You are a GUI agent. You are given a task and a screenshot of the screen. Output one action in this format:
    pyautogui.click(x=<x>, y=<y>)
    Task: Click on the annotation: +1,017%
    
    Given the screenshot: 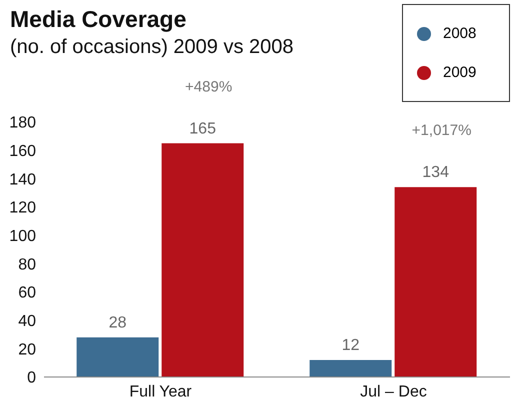 What is the action you would take?
    pyautogui.click(x=442, y=131)
    